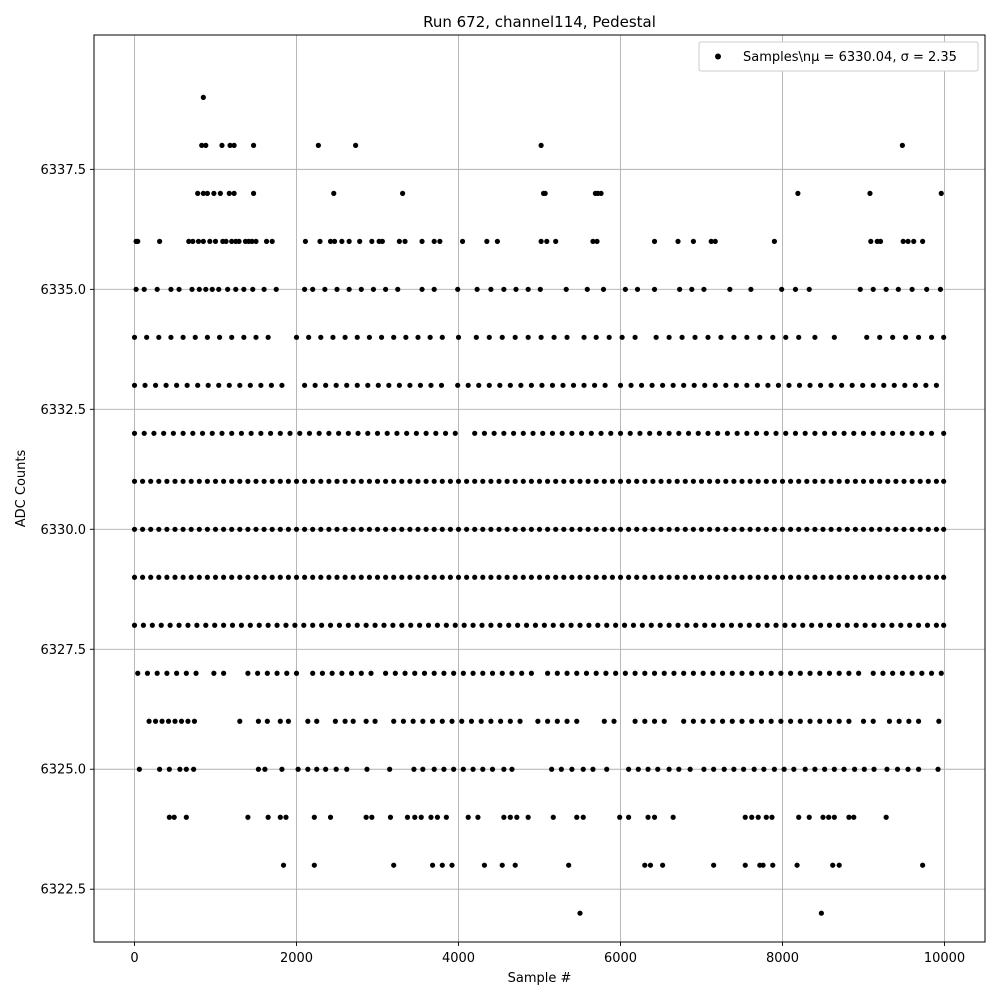 The image size is (1000, 1000). Describe the element at coordinates (64, 650) in the screenshot. I see `y-tick-label: 6327.5` at that location.